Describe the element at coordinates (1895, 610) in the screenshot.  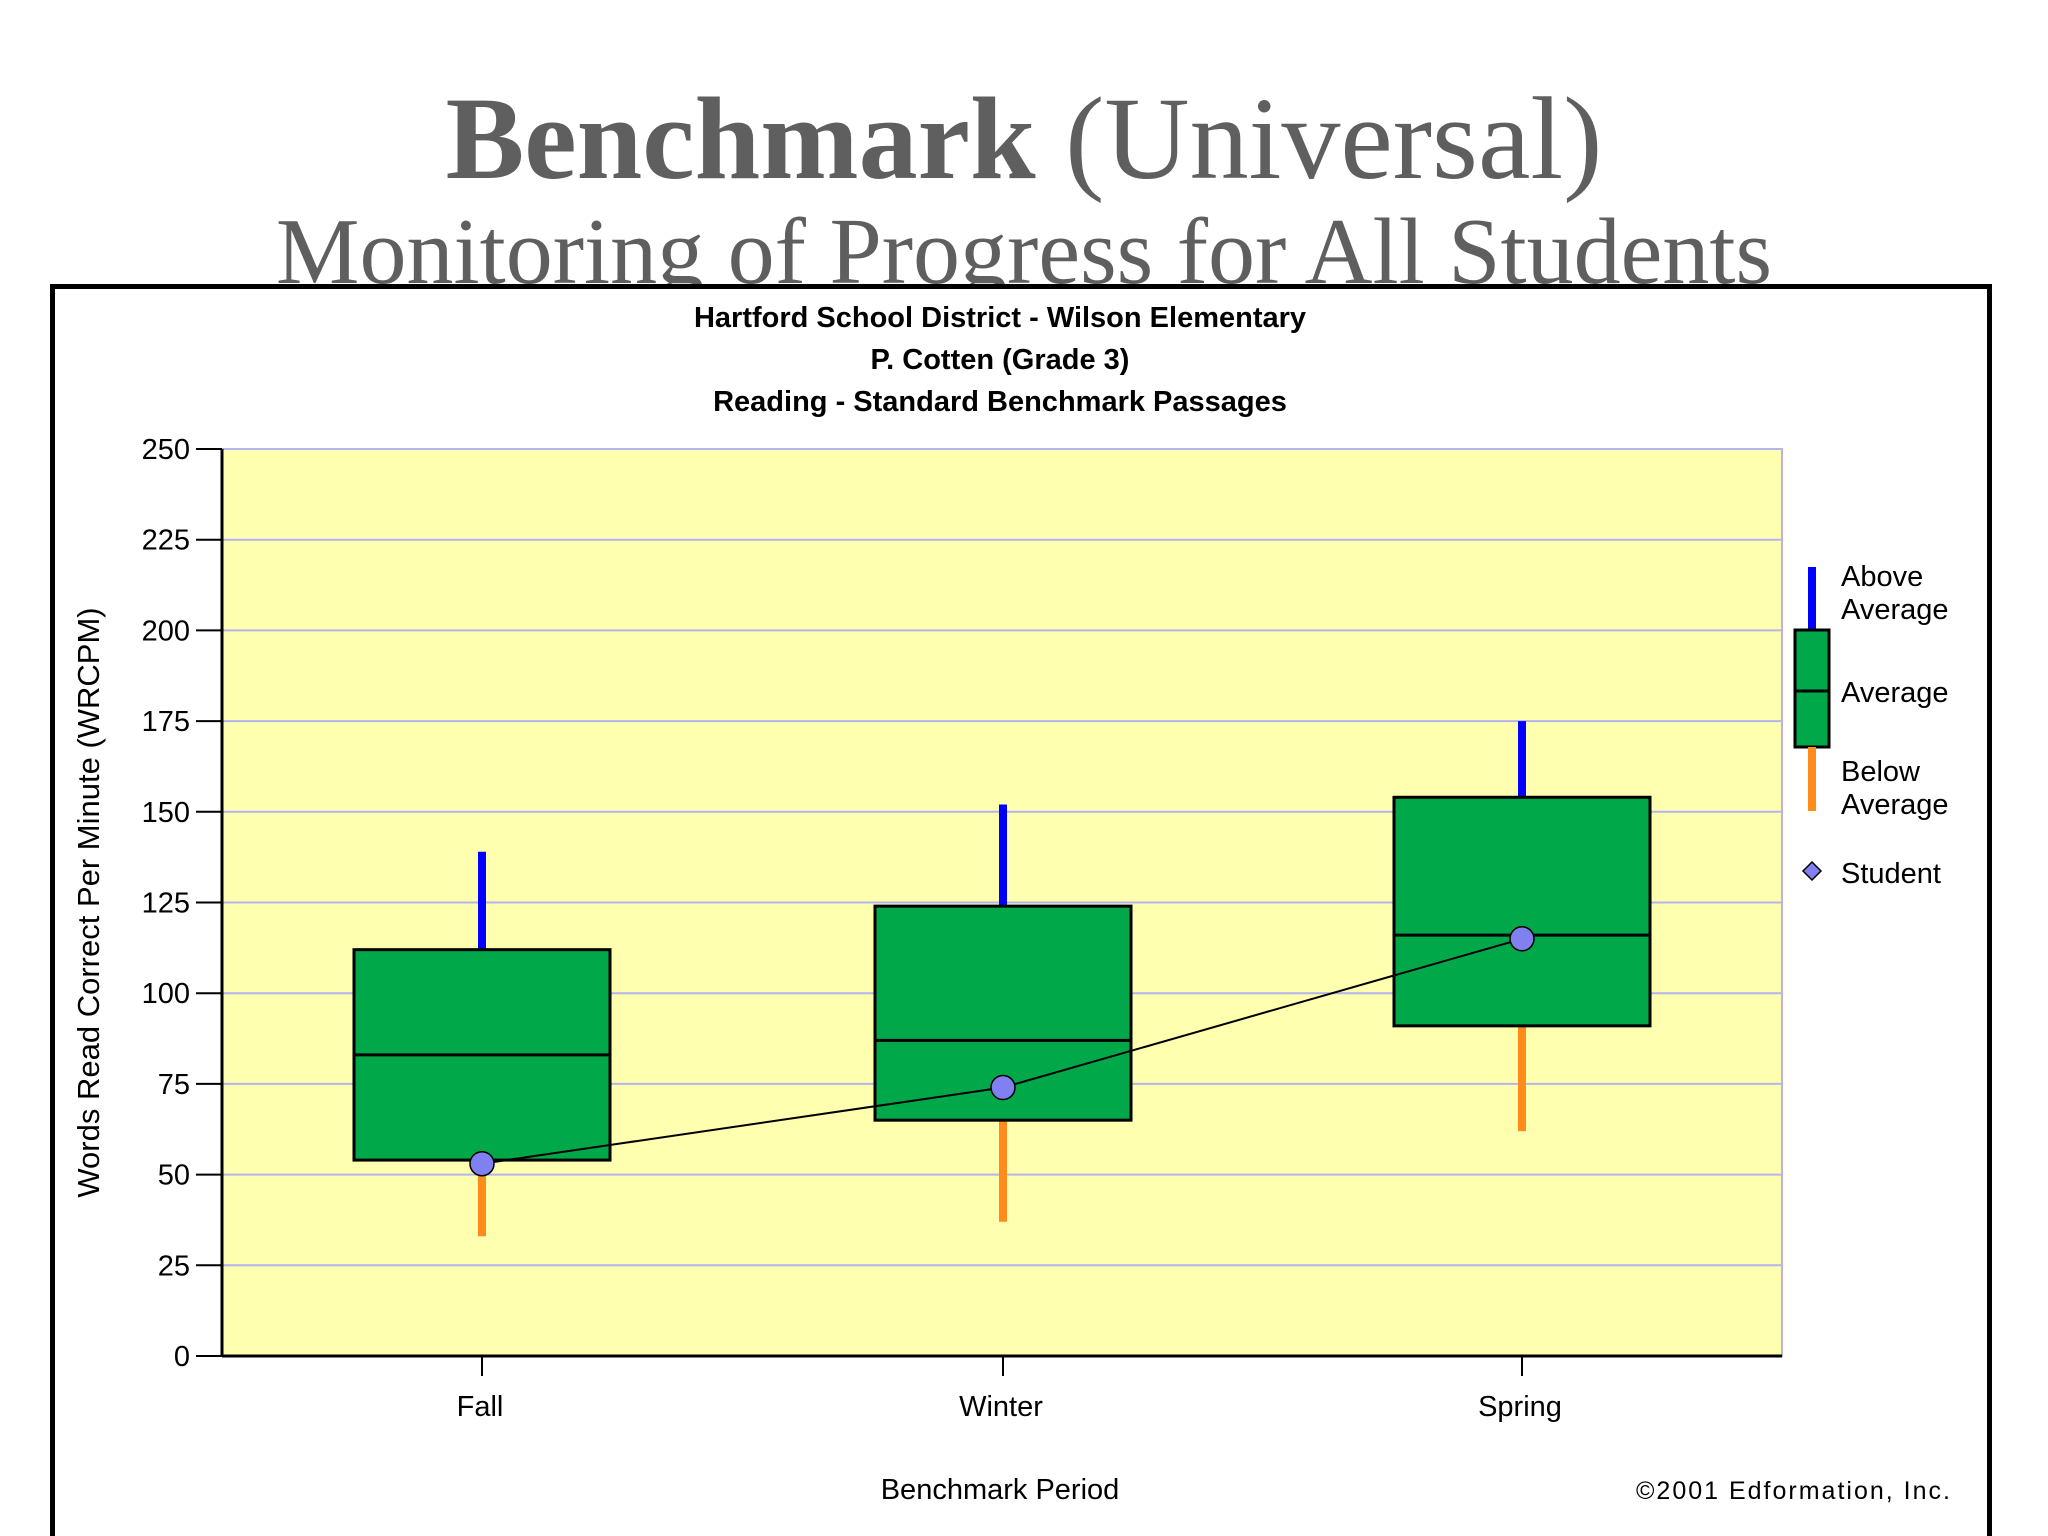
I see `legend-above-label-line-2: Average` at that location.